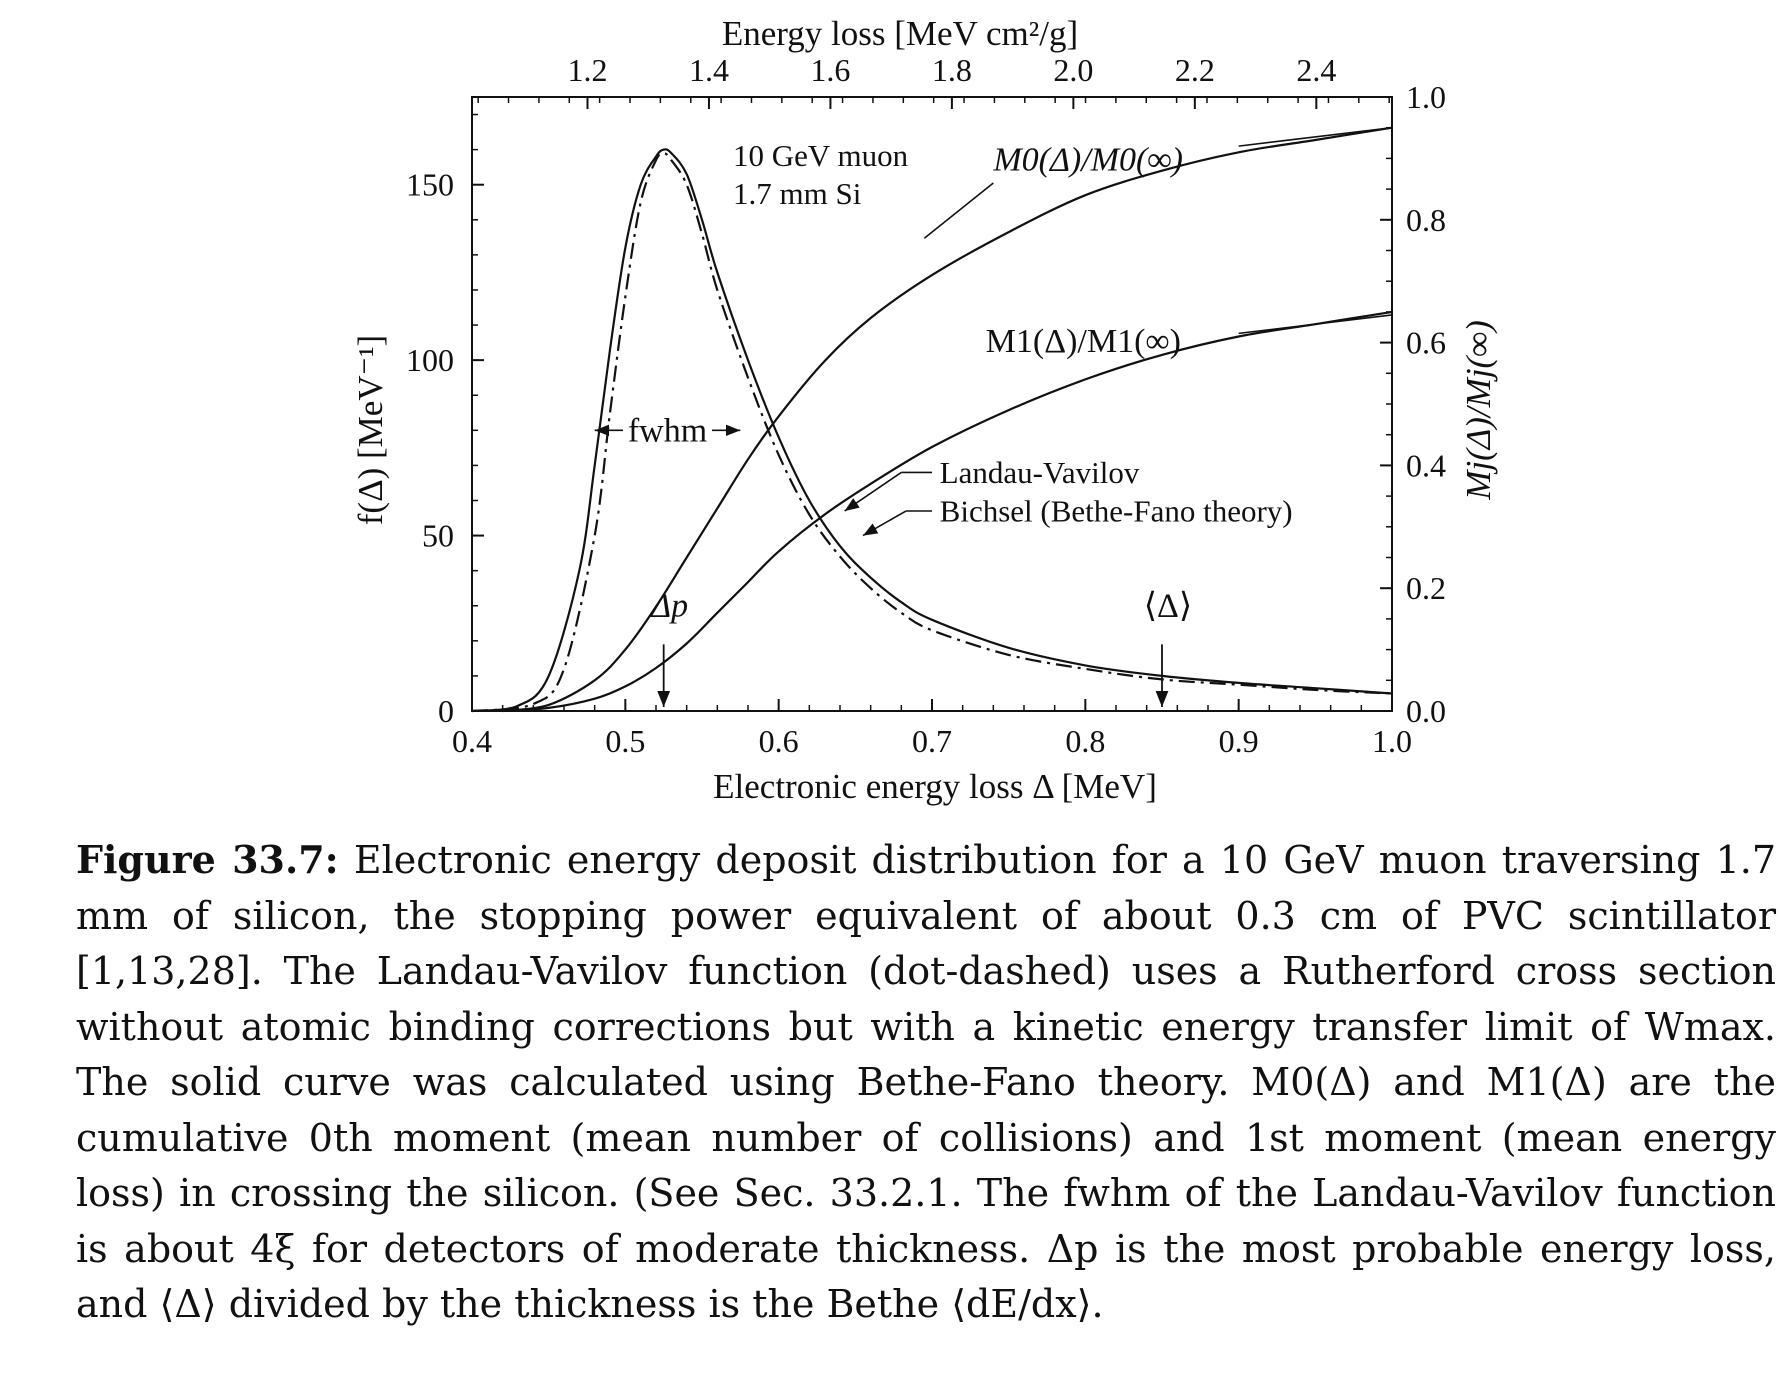 The width and height of the screenshot is (1780, 1396). I want to click on x-tick-label-2: 0.6, so click(779, 741).